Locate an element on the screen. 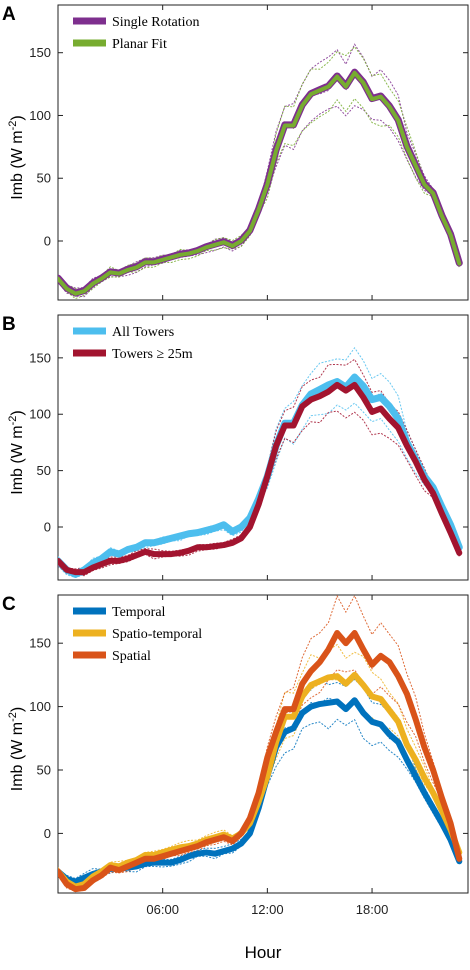  x-tick-label: 12:00 is located at coordinates (267, 909).